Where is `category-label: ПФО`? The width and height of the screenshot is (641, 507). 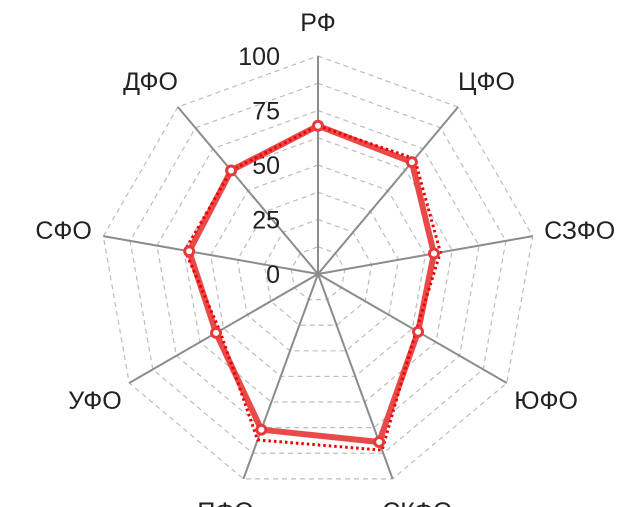 category-label: ПФО is located at coordinates (225, 502).